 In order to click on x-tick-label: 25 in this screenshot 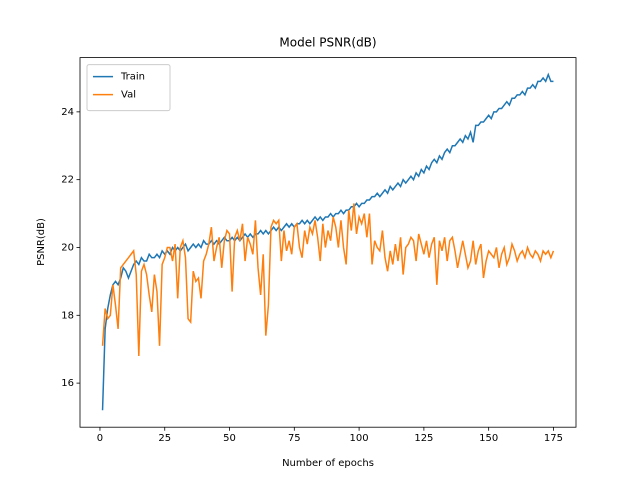, I will do `click(164, 438)`.